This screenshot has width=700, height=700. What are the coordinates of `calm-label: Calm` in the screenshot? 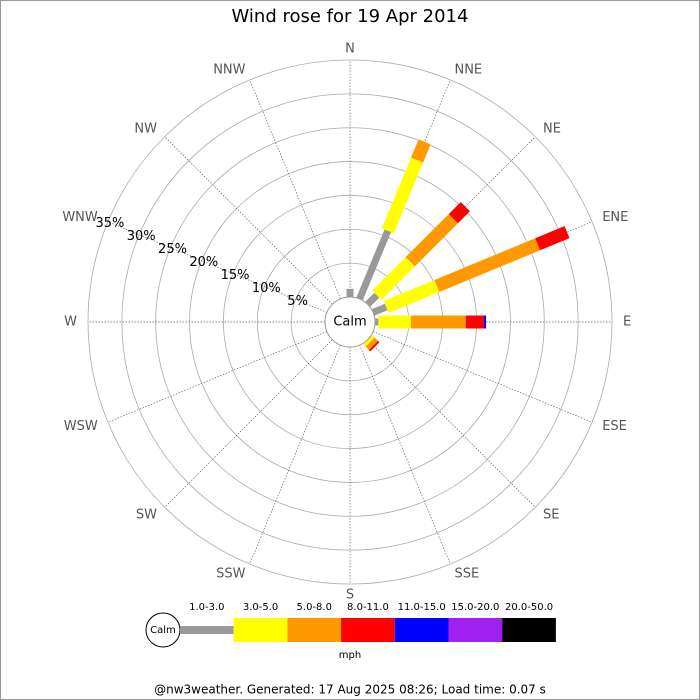 It's located at (349, 322).